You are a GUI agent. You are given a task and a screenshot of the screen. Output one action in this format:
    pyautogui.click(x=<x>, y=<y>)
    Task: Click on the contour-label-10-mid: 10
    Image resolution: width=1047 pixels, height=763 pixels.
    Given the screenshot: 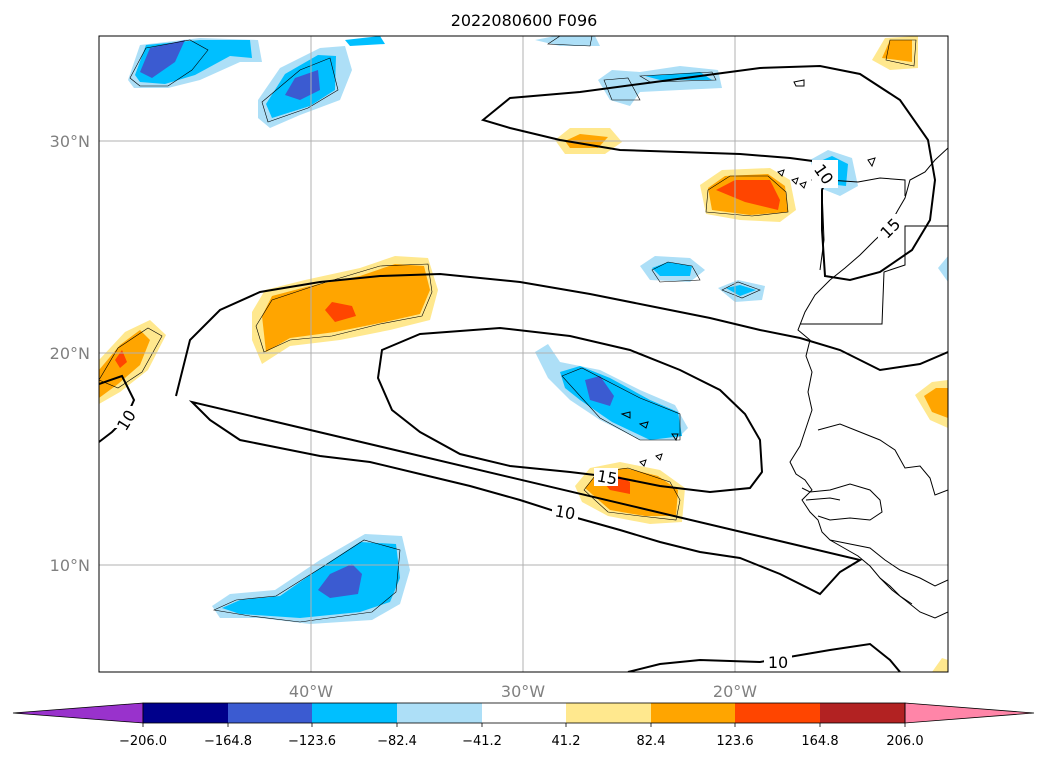 What is the action you would take?
    pyautogui.click(x=564, y=512)
    